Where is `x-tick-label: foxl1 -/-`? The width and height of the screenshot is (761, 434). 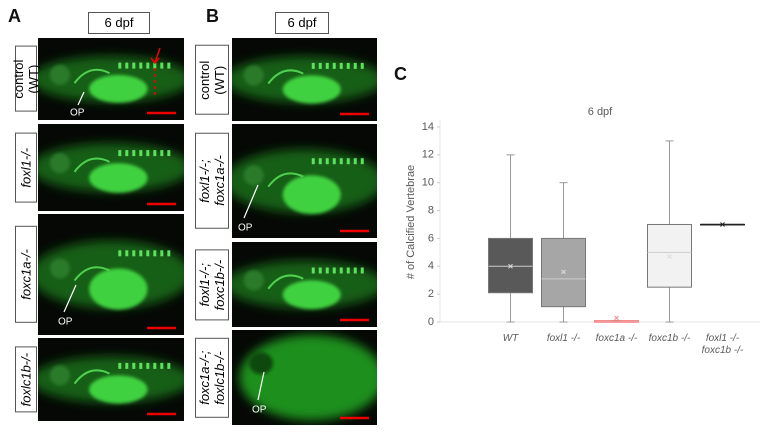 x-tick-label: foxl1 -/- is located at coordinates (563, 338).